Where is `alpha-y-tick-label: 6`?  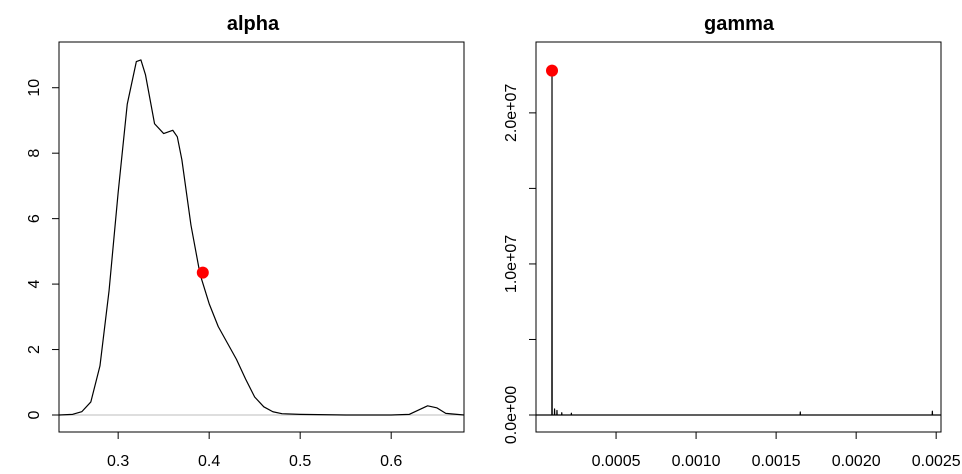 alpha-y-tick-label: 6 is located at coordinates (34, 218).